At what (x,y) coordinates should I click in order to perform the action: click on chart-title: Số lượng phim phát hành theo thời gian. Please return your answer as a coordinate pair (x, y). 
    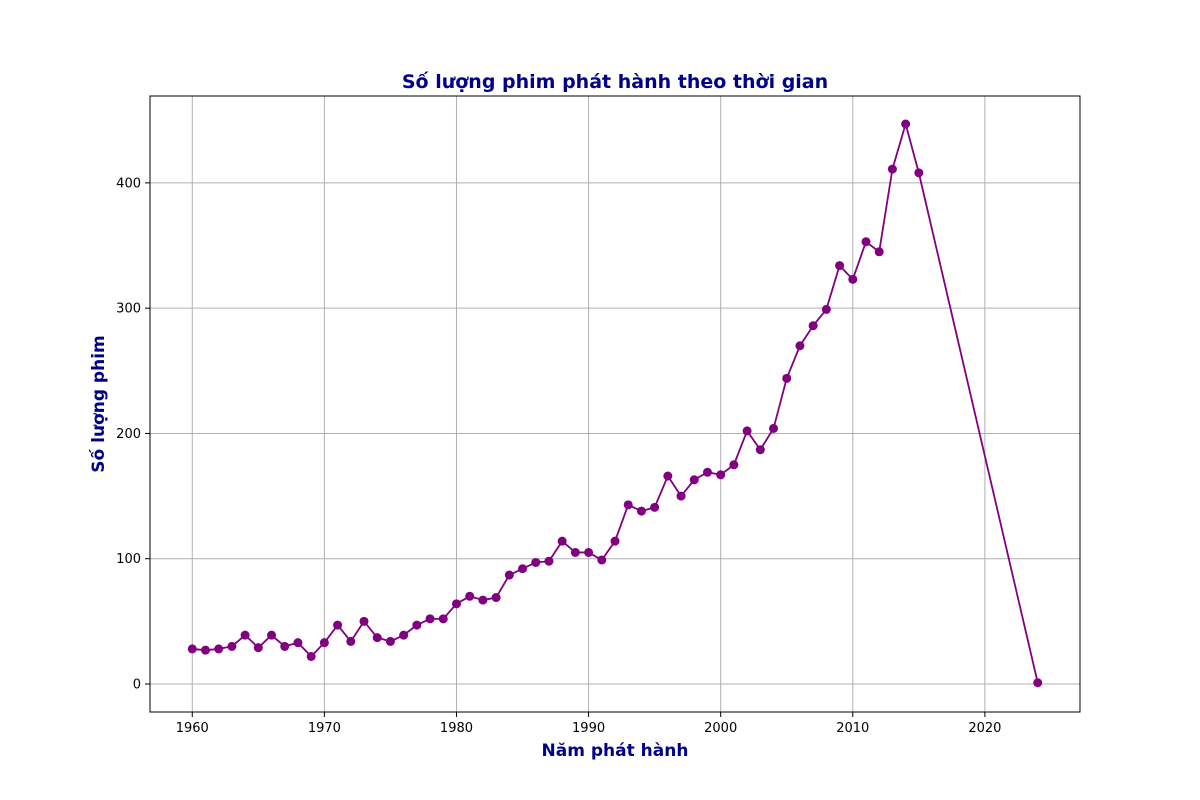
    Looking at the image, I should click on (615, 81).